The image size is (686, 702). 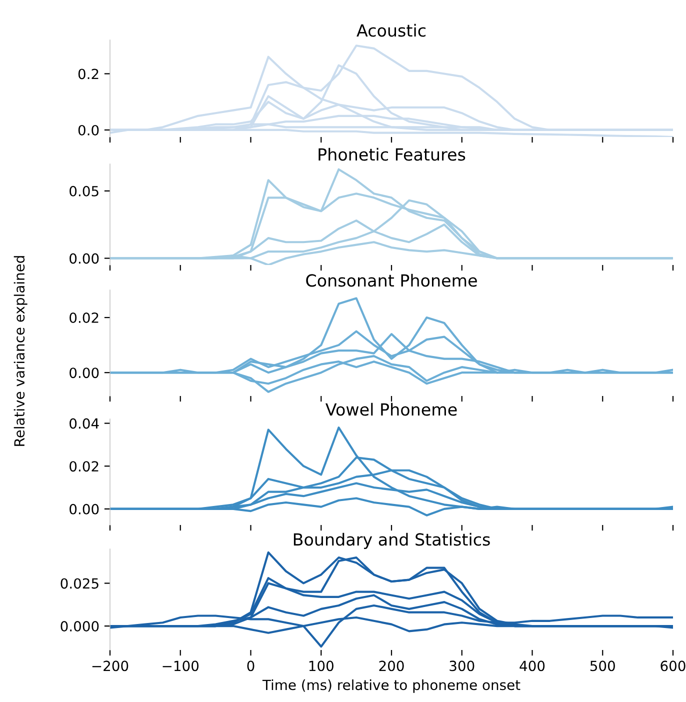 What do you see at coordinates (392, 540) in the screenshot?
I see `chart-title: Boundary and Statistics` at bounding box center [392, 540].